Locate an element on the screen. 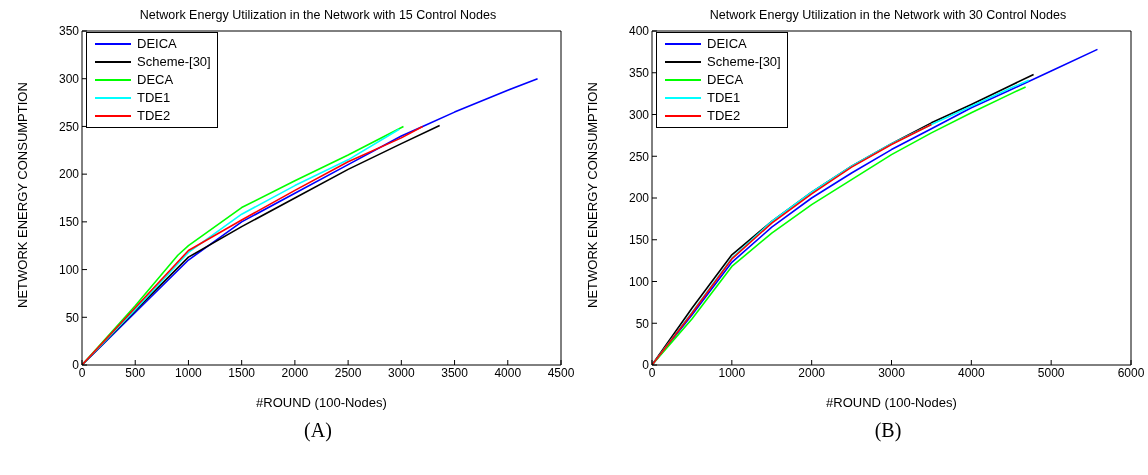 The width and height of the screenshot is (1148, 475). text: (B) is located at coordinates (888, 430).